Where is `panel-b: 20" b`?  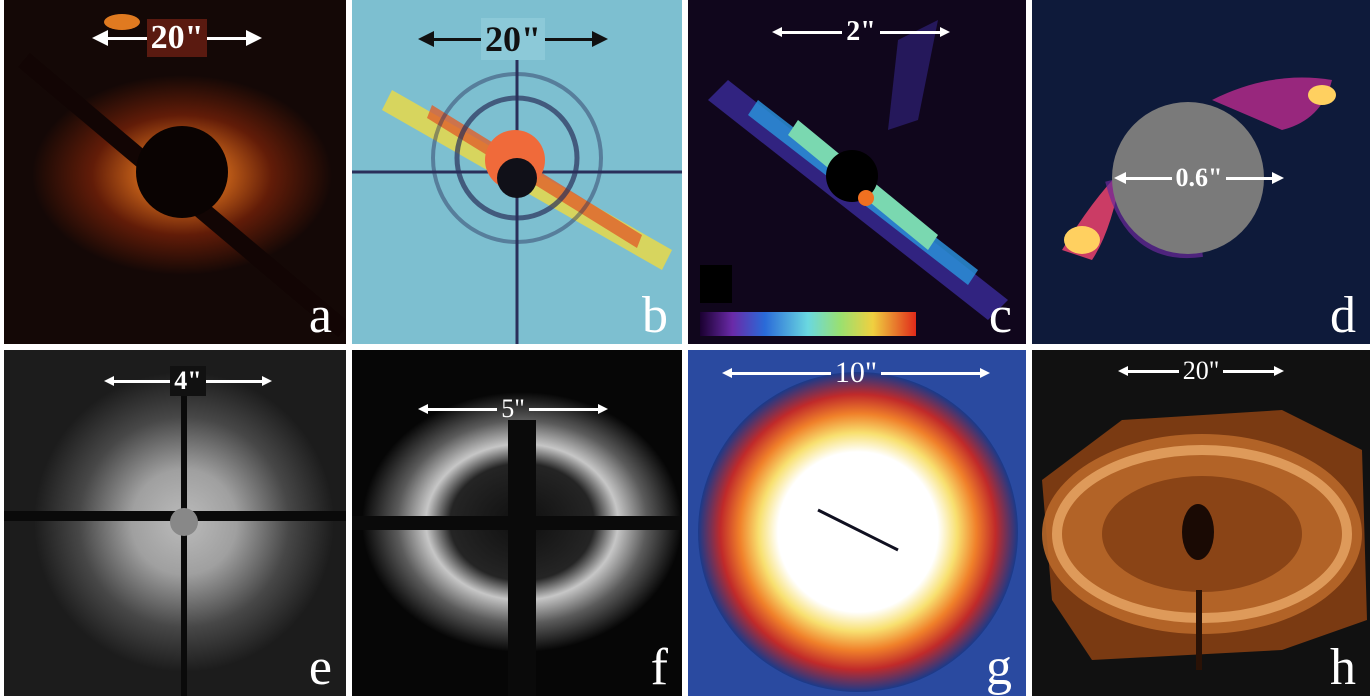
panel-b: 20" b is located at coordinates (517, 172).